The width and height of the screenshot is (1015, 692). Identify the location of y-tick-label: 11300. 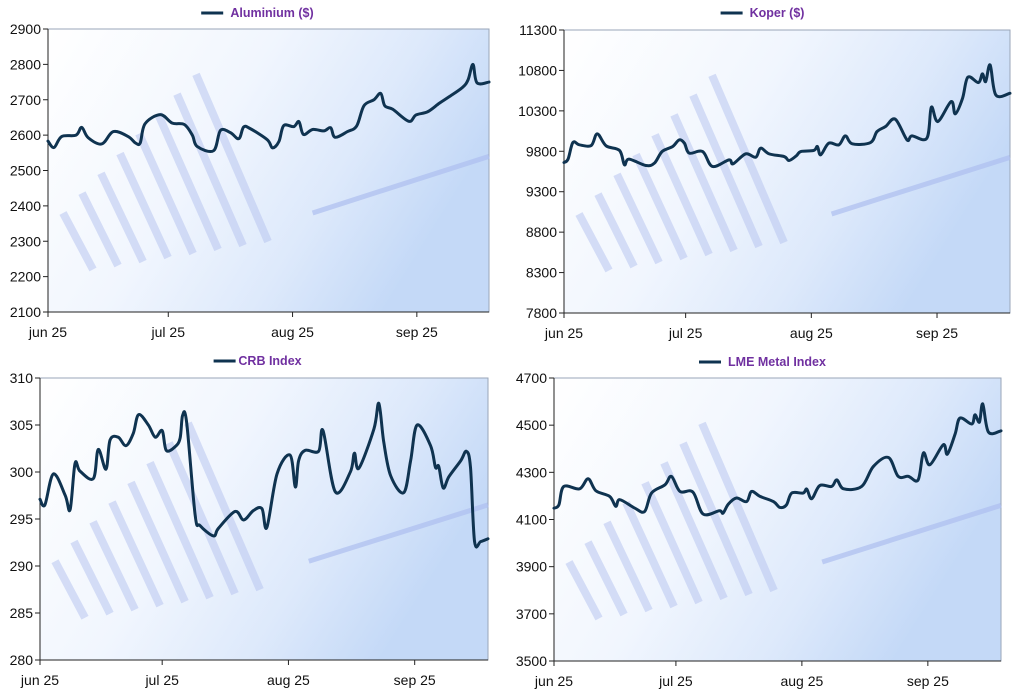
(538, 30).